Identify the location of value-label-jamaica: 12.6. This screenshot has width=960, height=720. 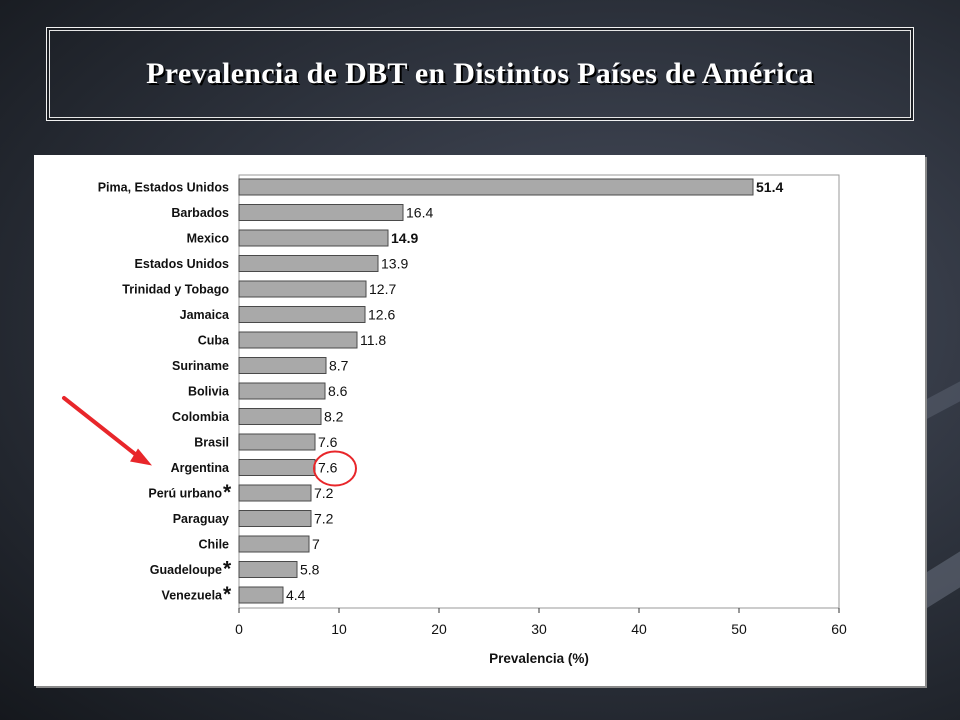
(381, 315).